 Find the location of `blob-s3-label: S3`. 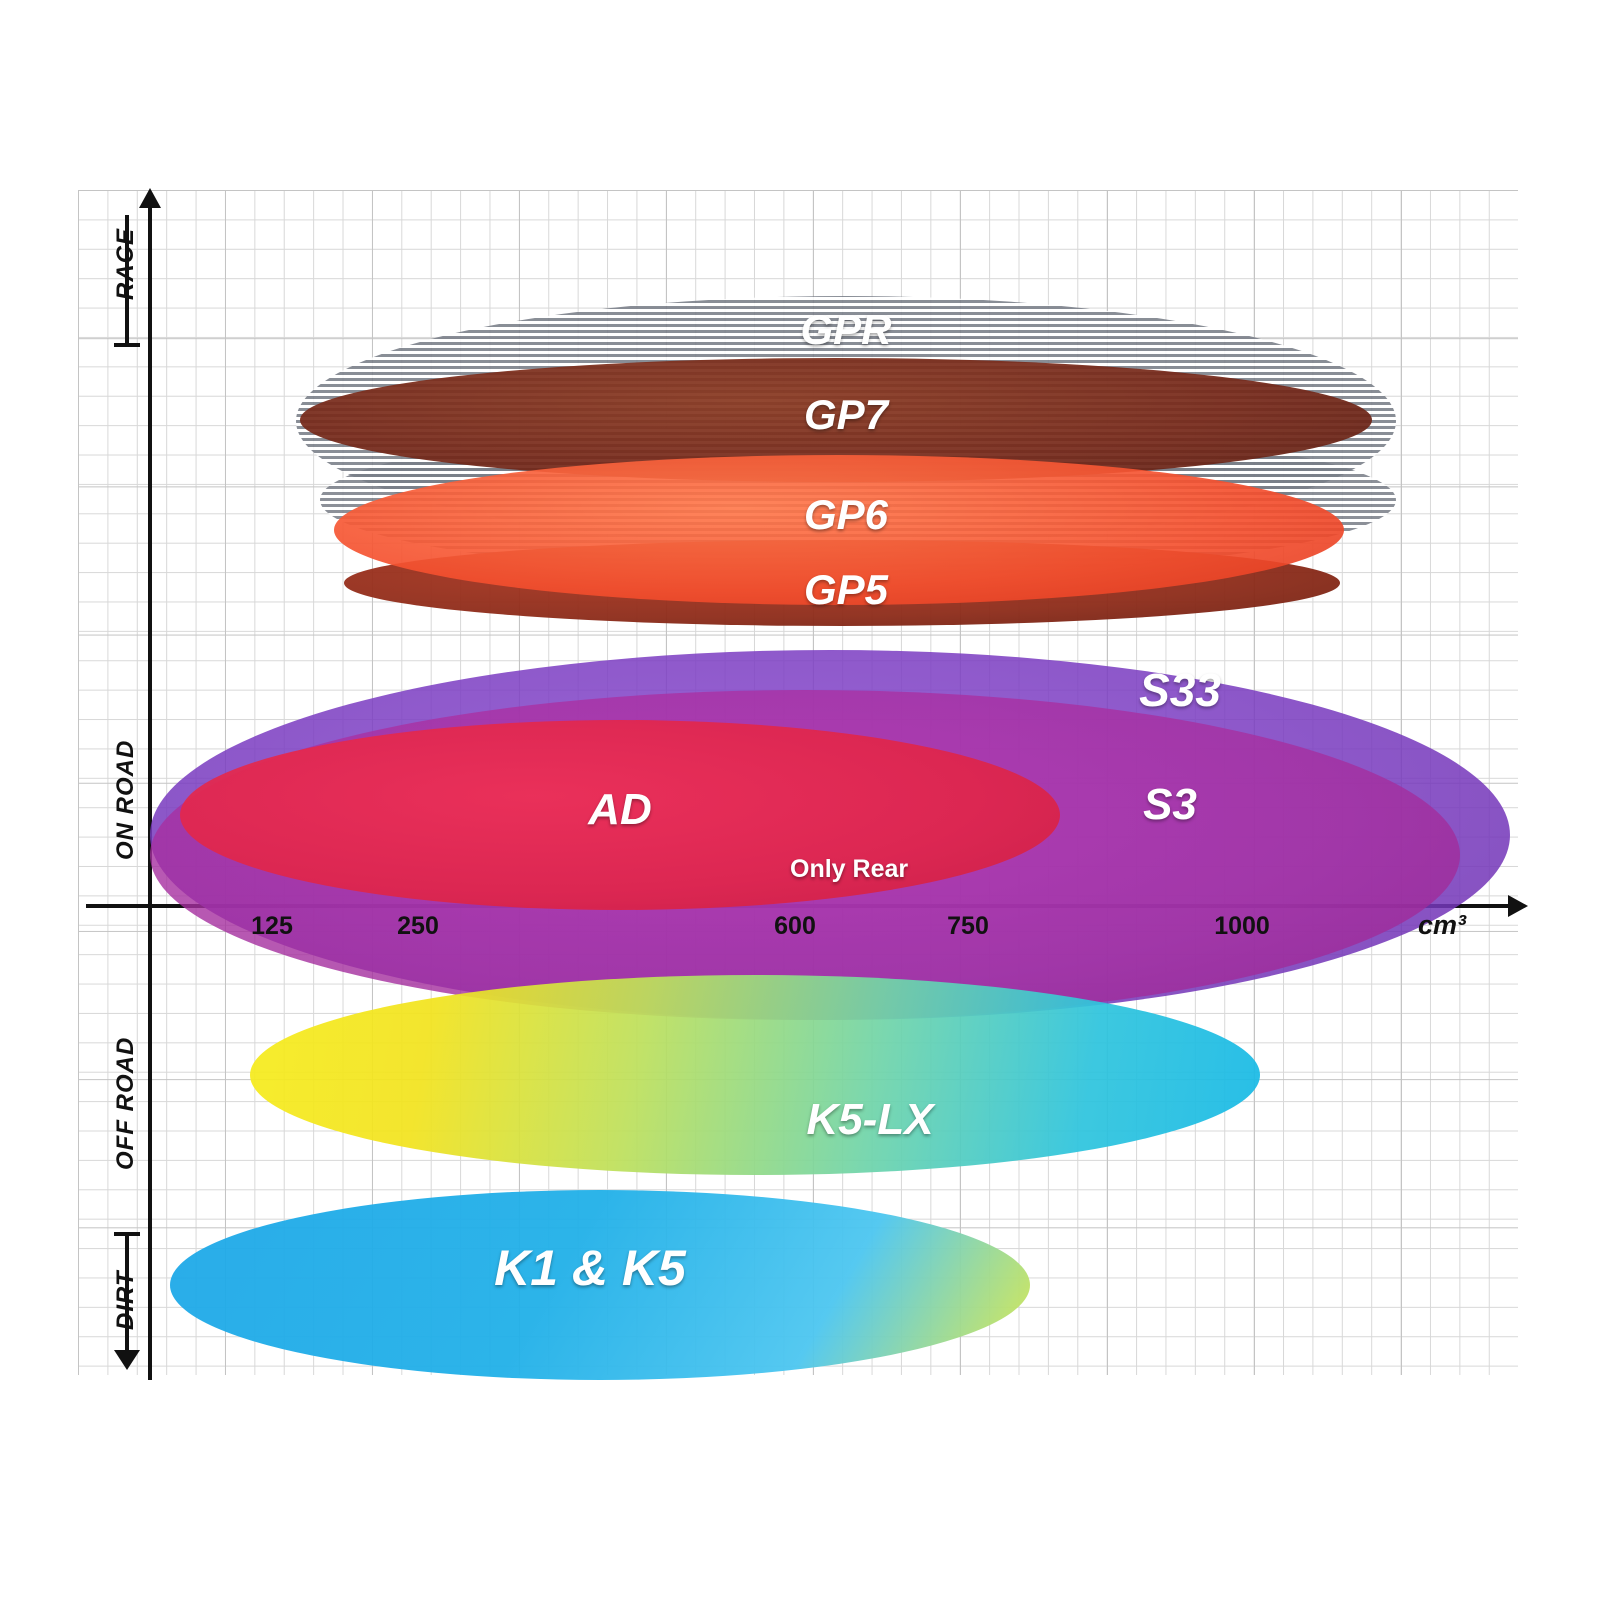

blob-s3-label: S3 is located at coordinates (1170, 804).